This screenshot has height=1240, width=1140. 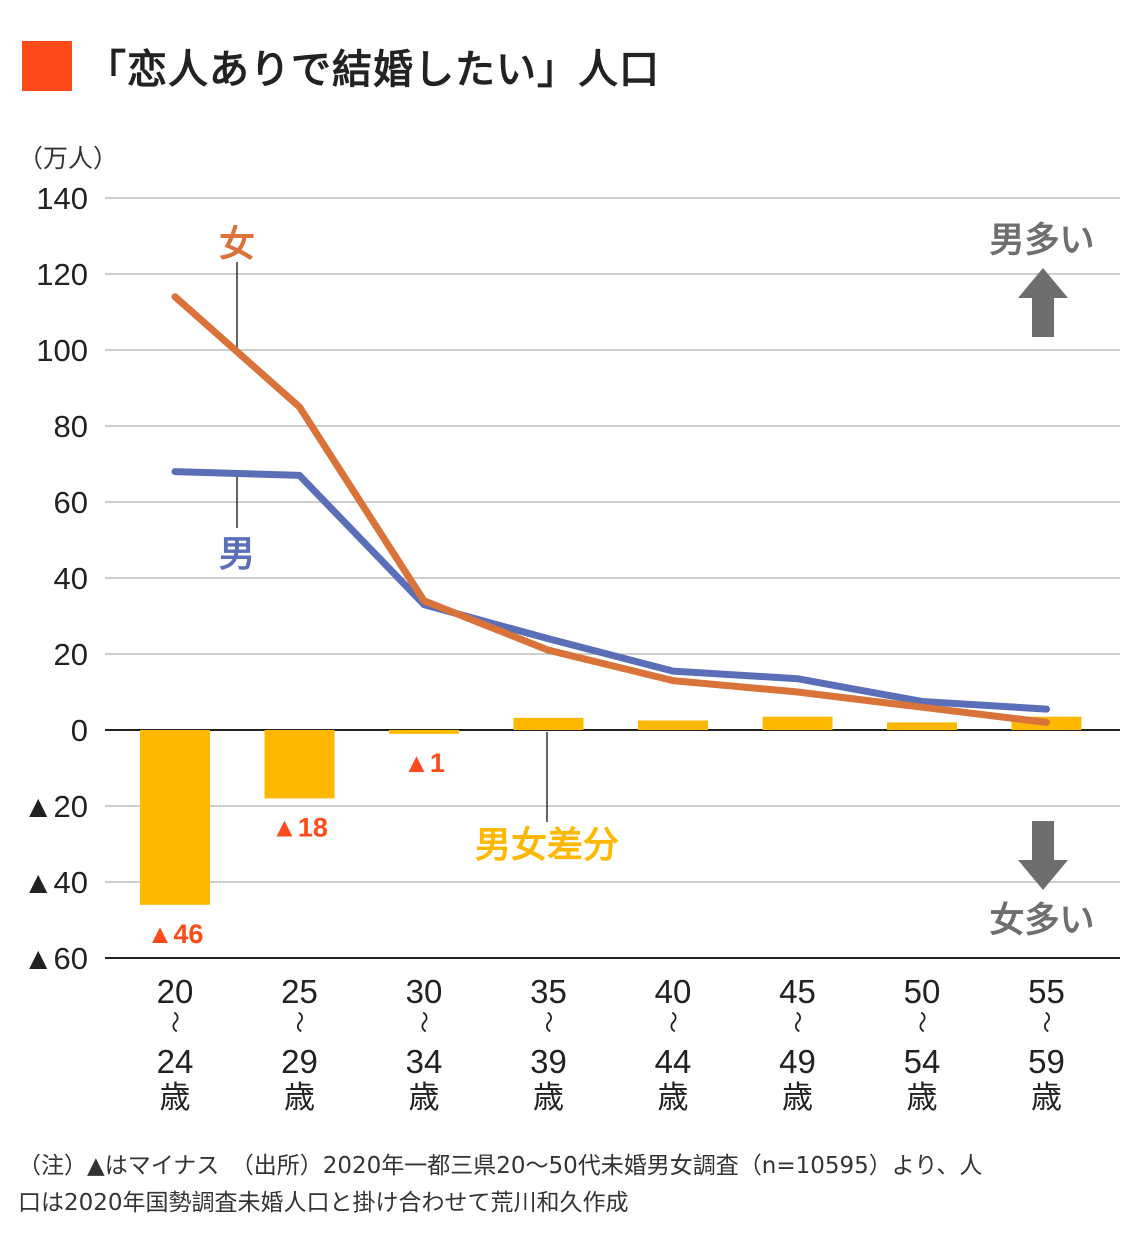 I want to click on x-label-suffix-5: 歳, so click(x=797, y=1097).